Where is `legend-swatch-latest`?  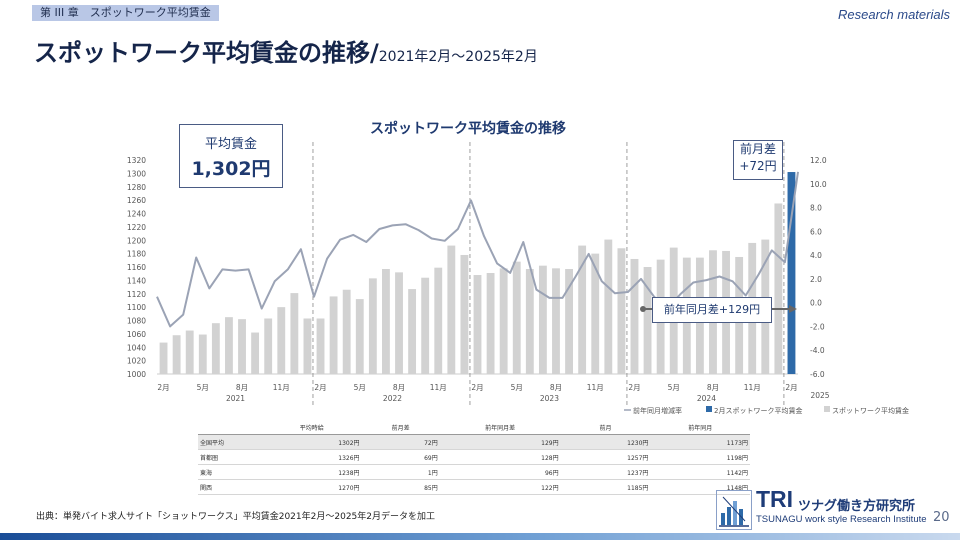
legend-swatch-latest is located at coordinates (709, 409).